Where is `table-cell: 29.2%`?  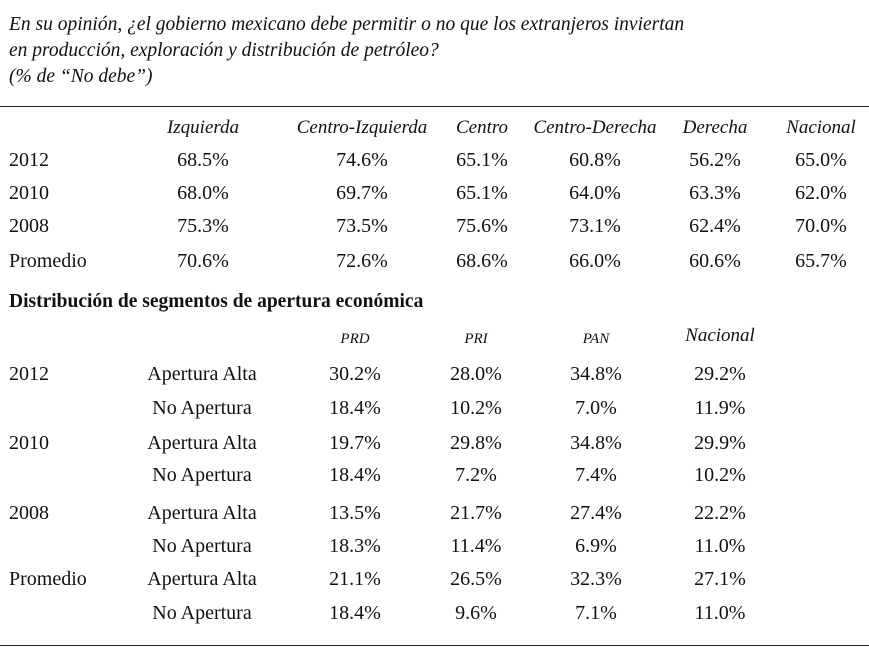
table-cell: 29.2% is located at coordinates (720, 374).